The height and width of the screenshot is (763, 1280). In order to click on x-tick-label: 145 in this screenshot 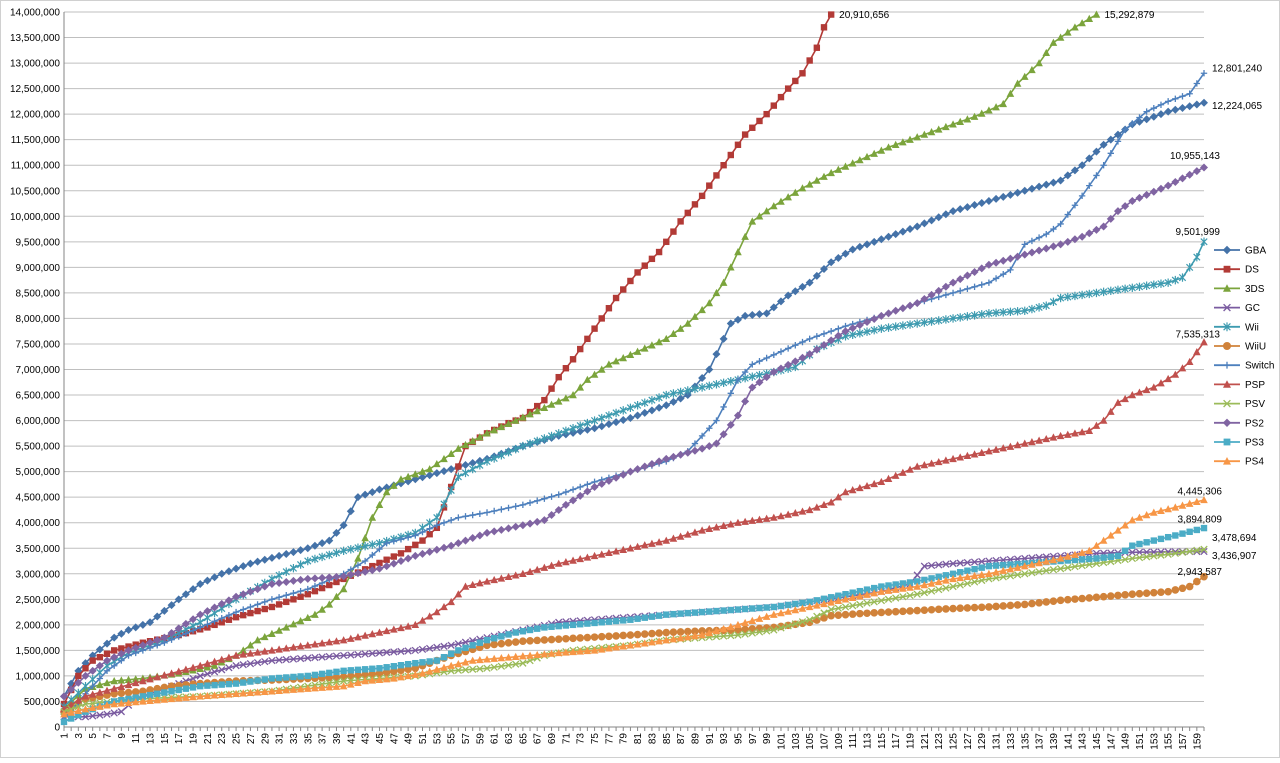, I will do `click(1097, 741)`.